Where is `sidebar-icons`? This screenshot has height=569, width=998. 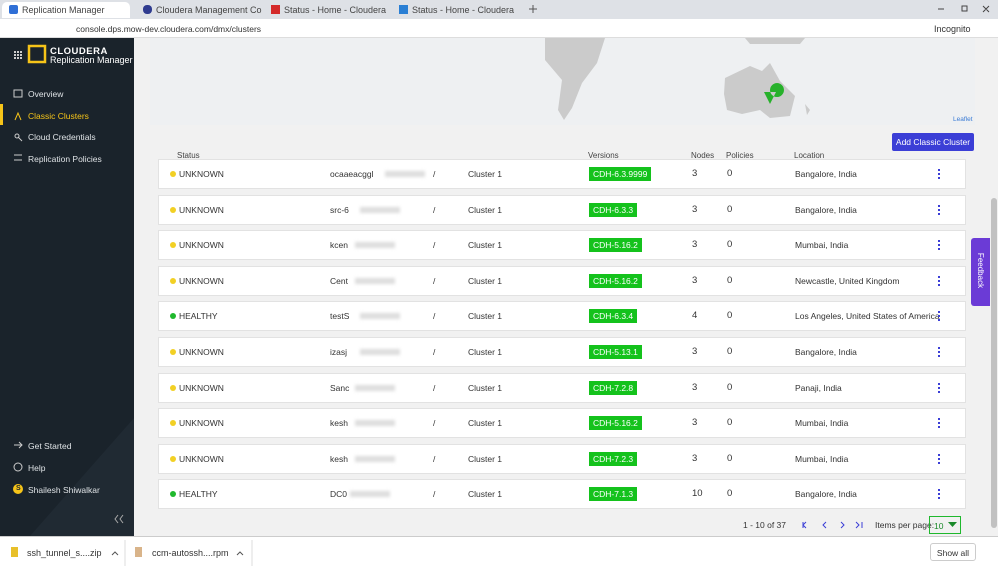
sidebar-icons is located at coordinates (67, 290).